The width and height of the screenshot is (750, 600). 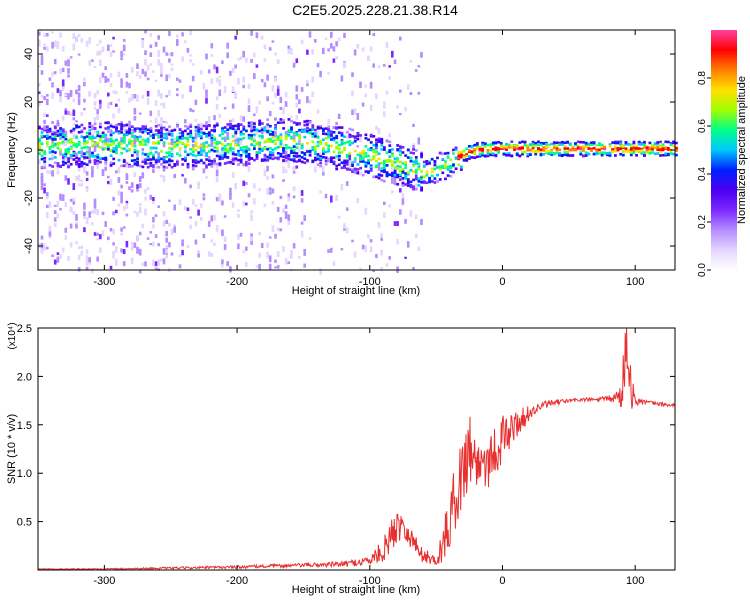 I want to click on colorbar-tick-label: 0.0, so click(x=702, y=270).